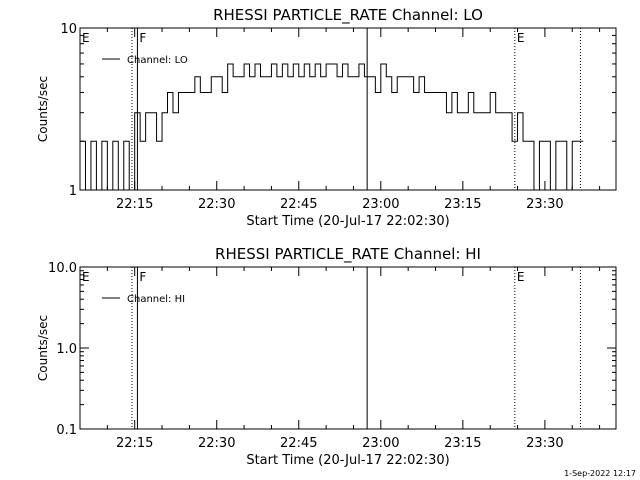 This screenshot has width=640, height=480. I want to click on legend-label: Channel: LO, so click(157, 60).